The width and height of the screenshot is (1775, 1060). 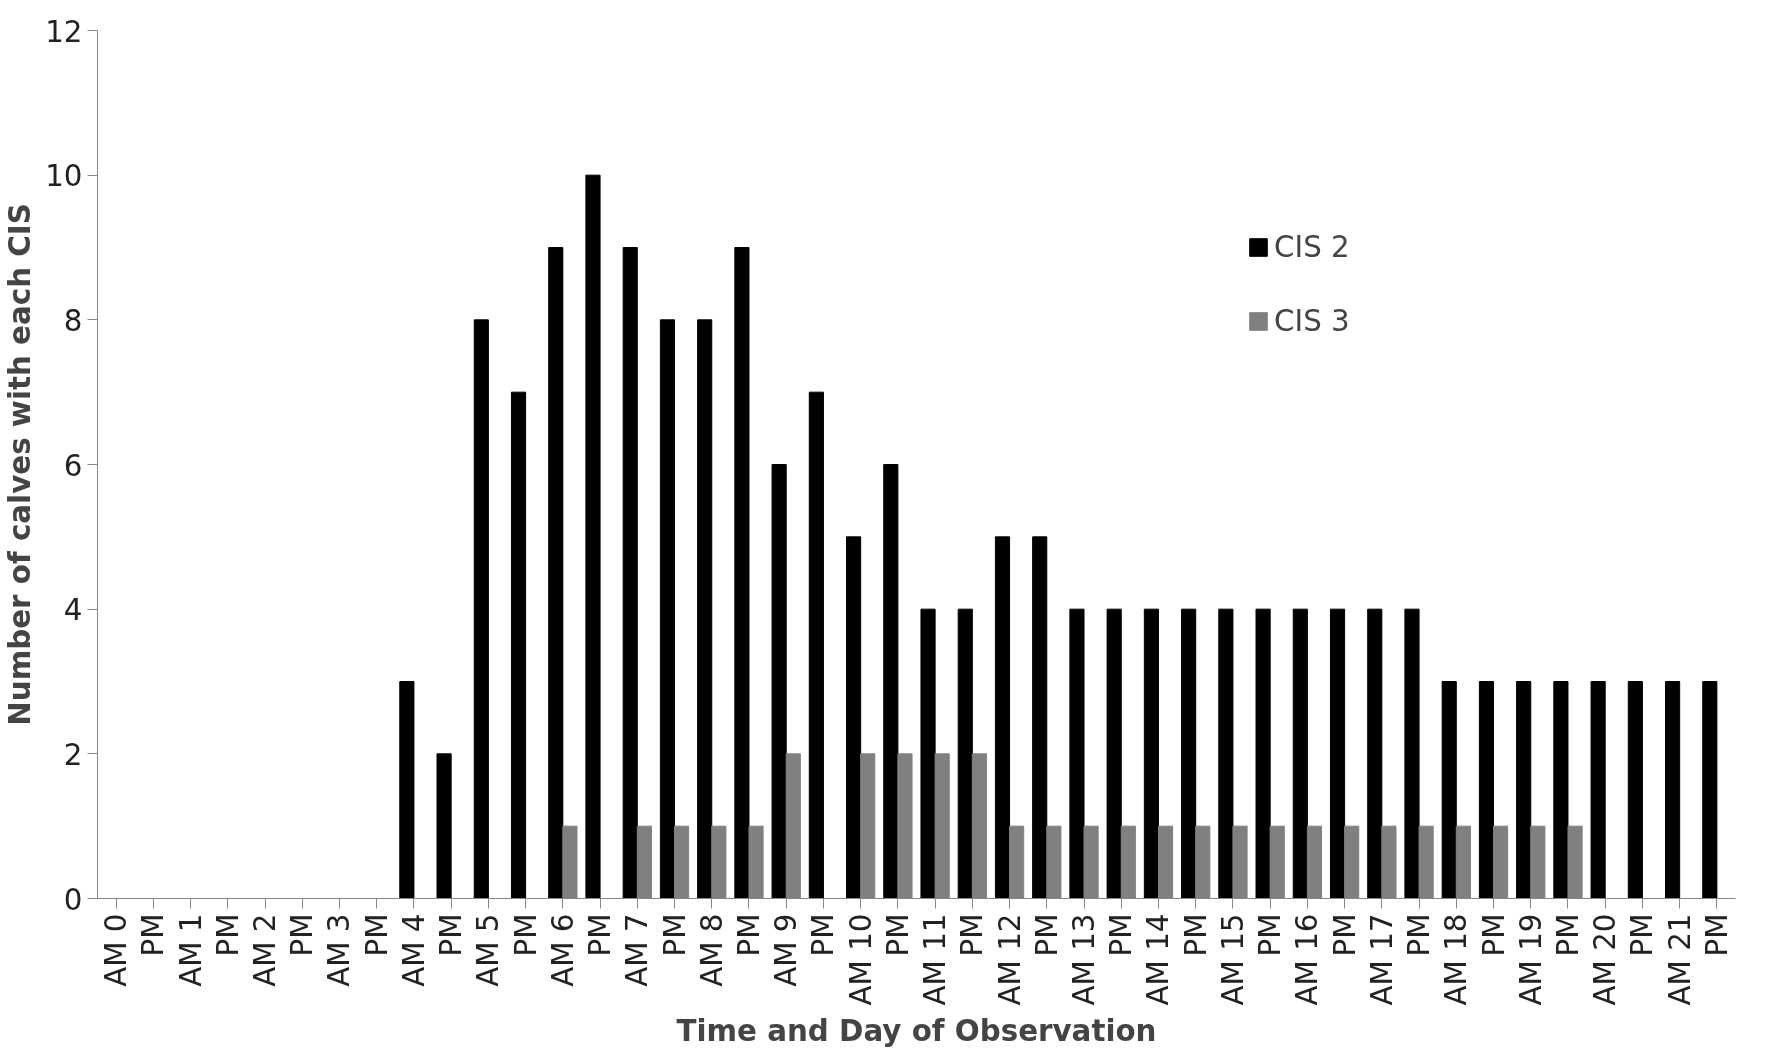 What do you see at coordinates (637, 950) in the screenshot?
I see `x-tick-label: AM 7` at bounding box center [637, 950].